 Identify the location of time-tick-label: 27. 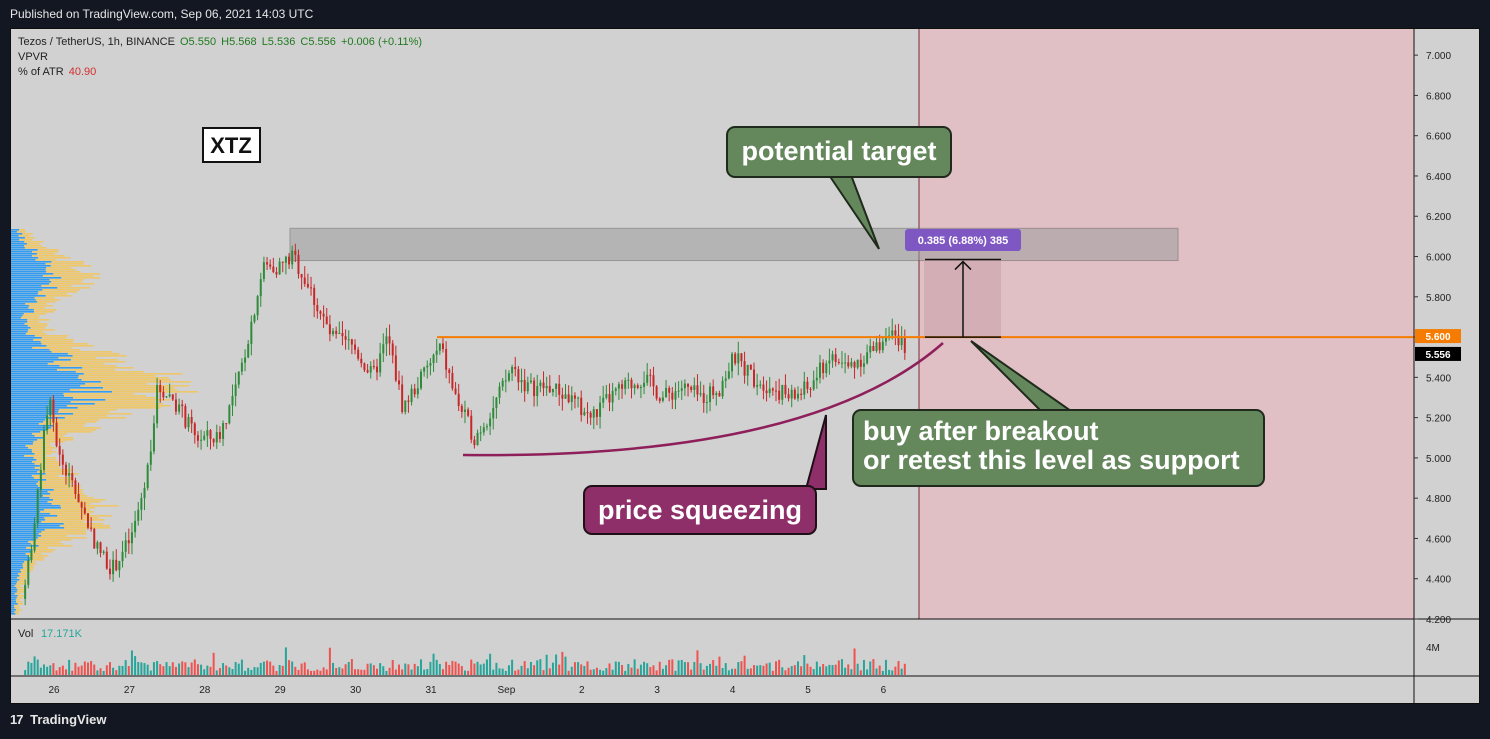
(130, 690).